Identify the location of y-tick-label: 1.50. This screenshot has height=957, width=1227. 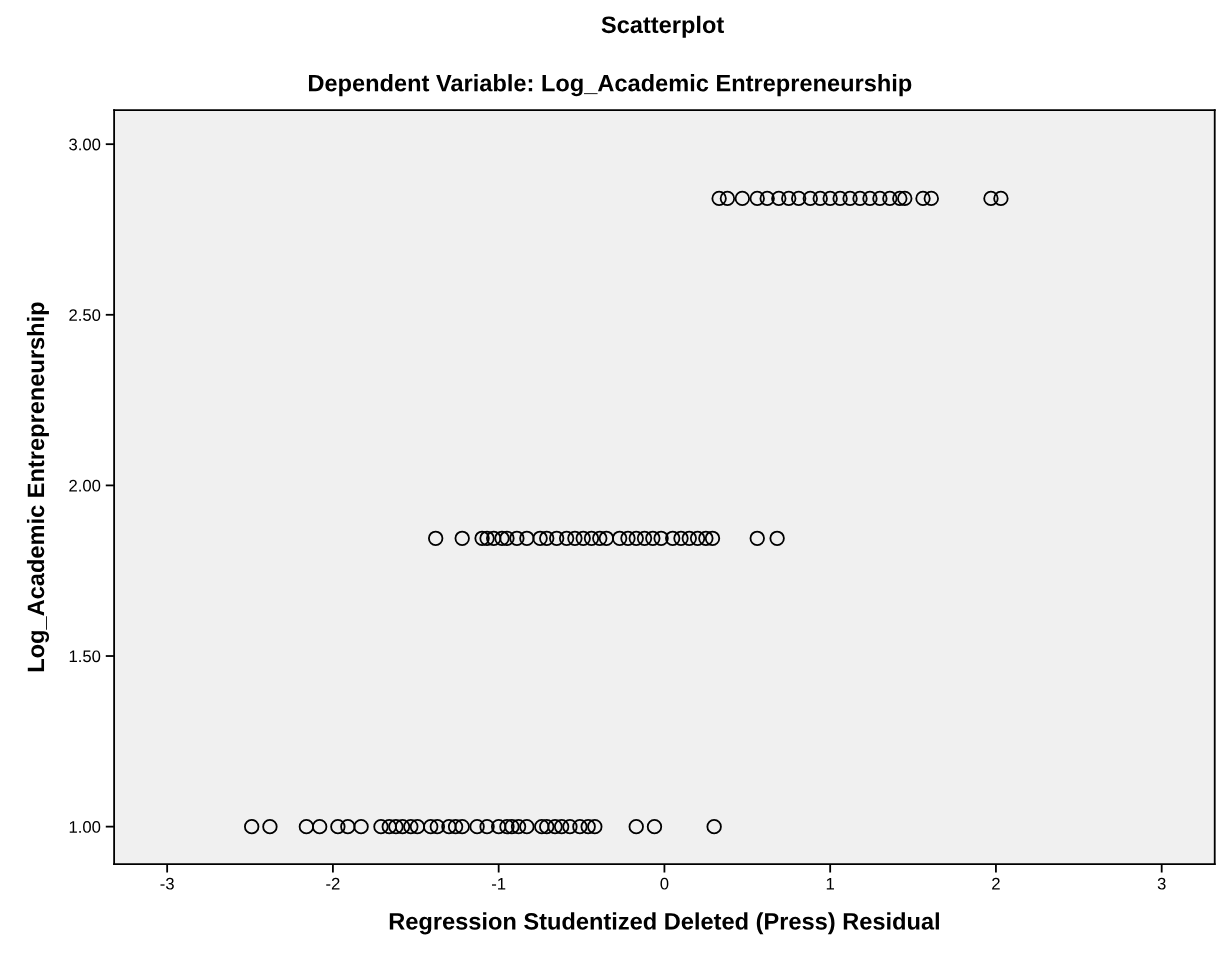
(85, 656).